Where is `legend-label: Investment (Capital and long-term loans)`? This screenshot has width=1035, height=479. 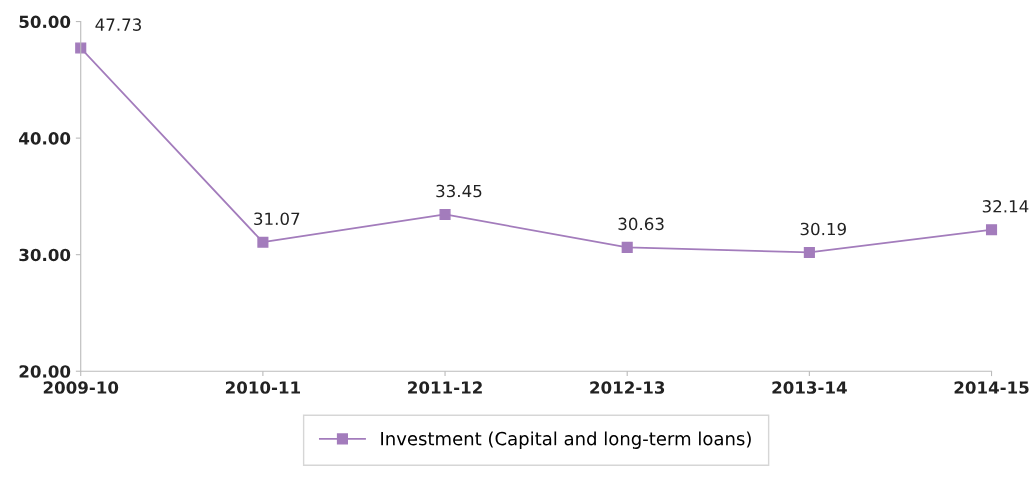
legend-label: Investment (Capital and long-term loans) is located at coordinates (566, 440).